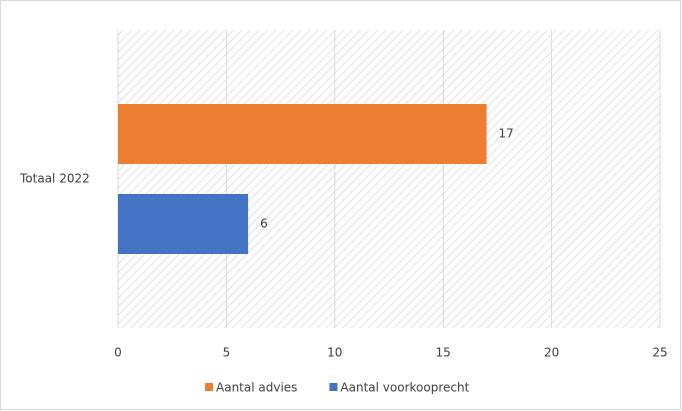 The height and width of the screenshot is (411, 682). Describe the element at coordinates (264, 224) in the screenshot. I see `data-label: 6` at that location.